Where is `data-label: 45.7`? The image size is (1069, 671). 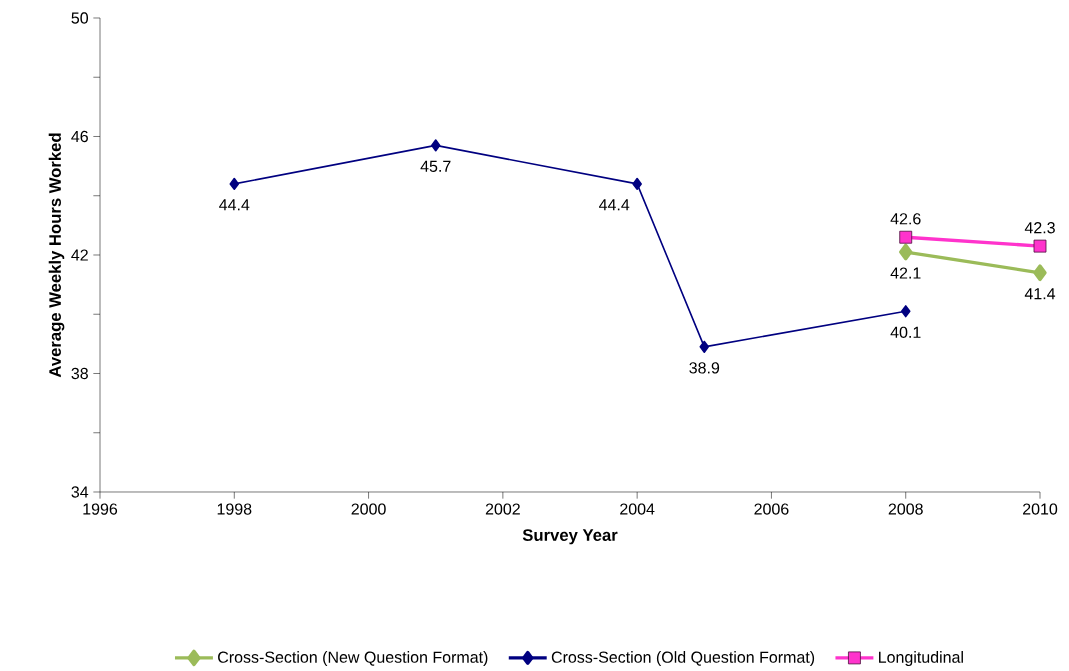
data-label: 45.7 is located at coordinates (435, 166).